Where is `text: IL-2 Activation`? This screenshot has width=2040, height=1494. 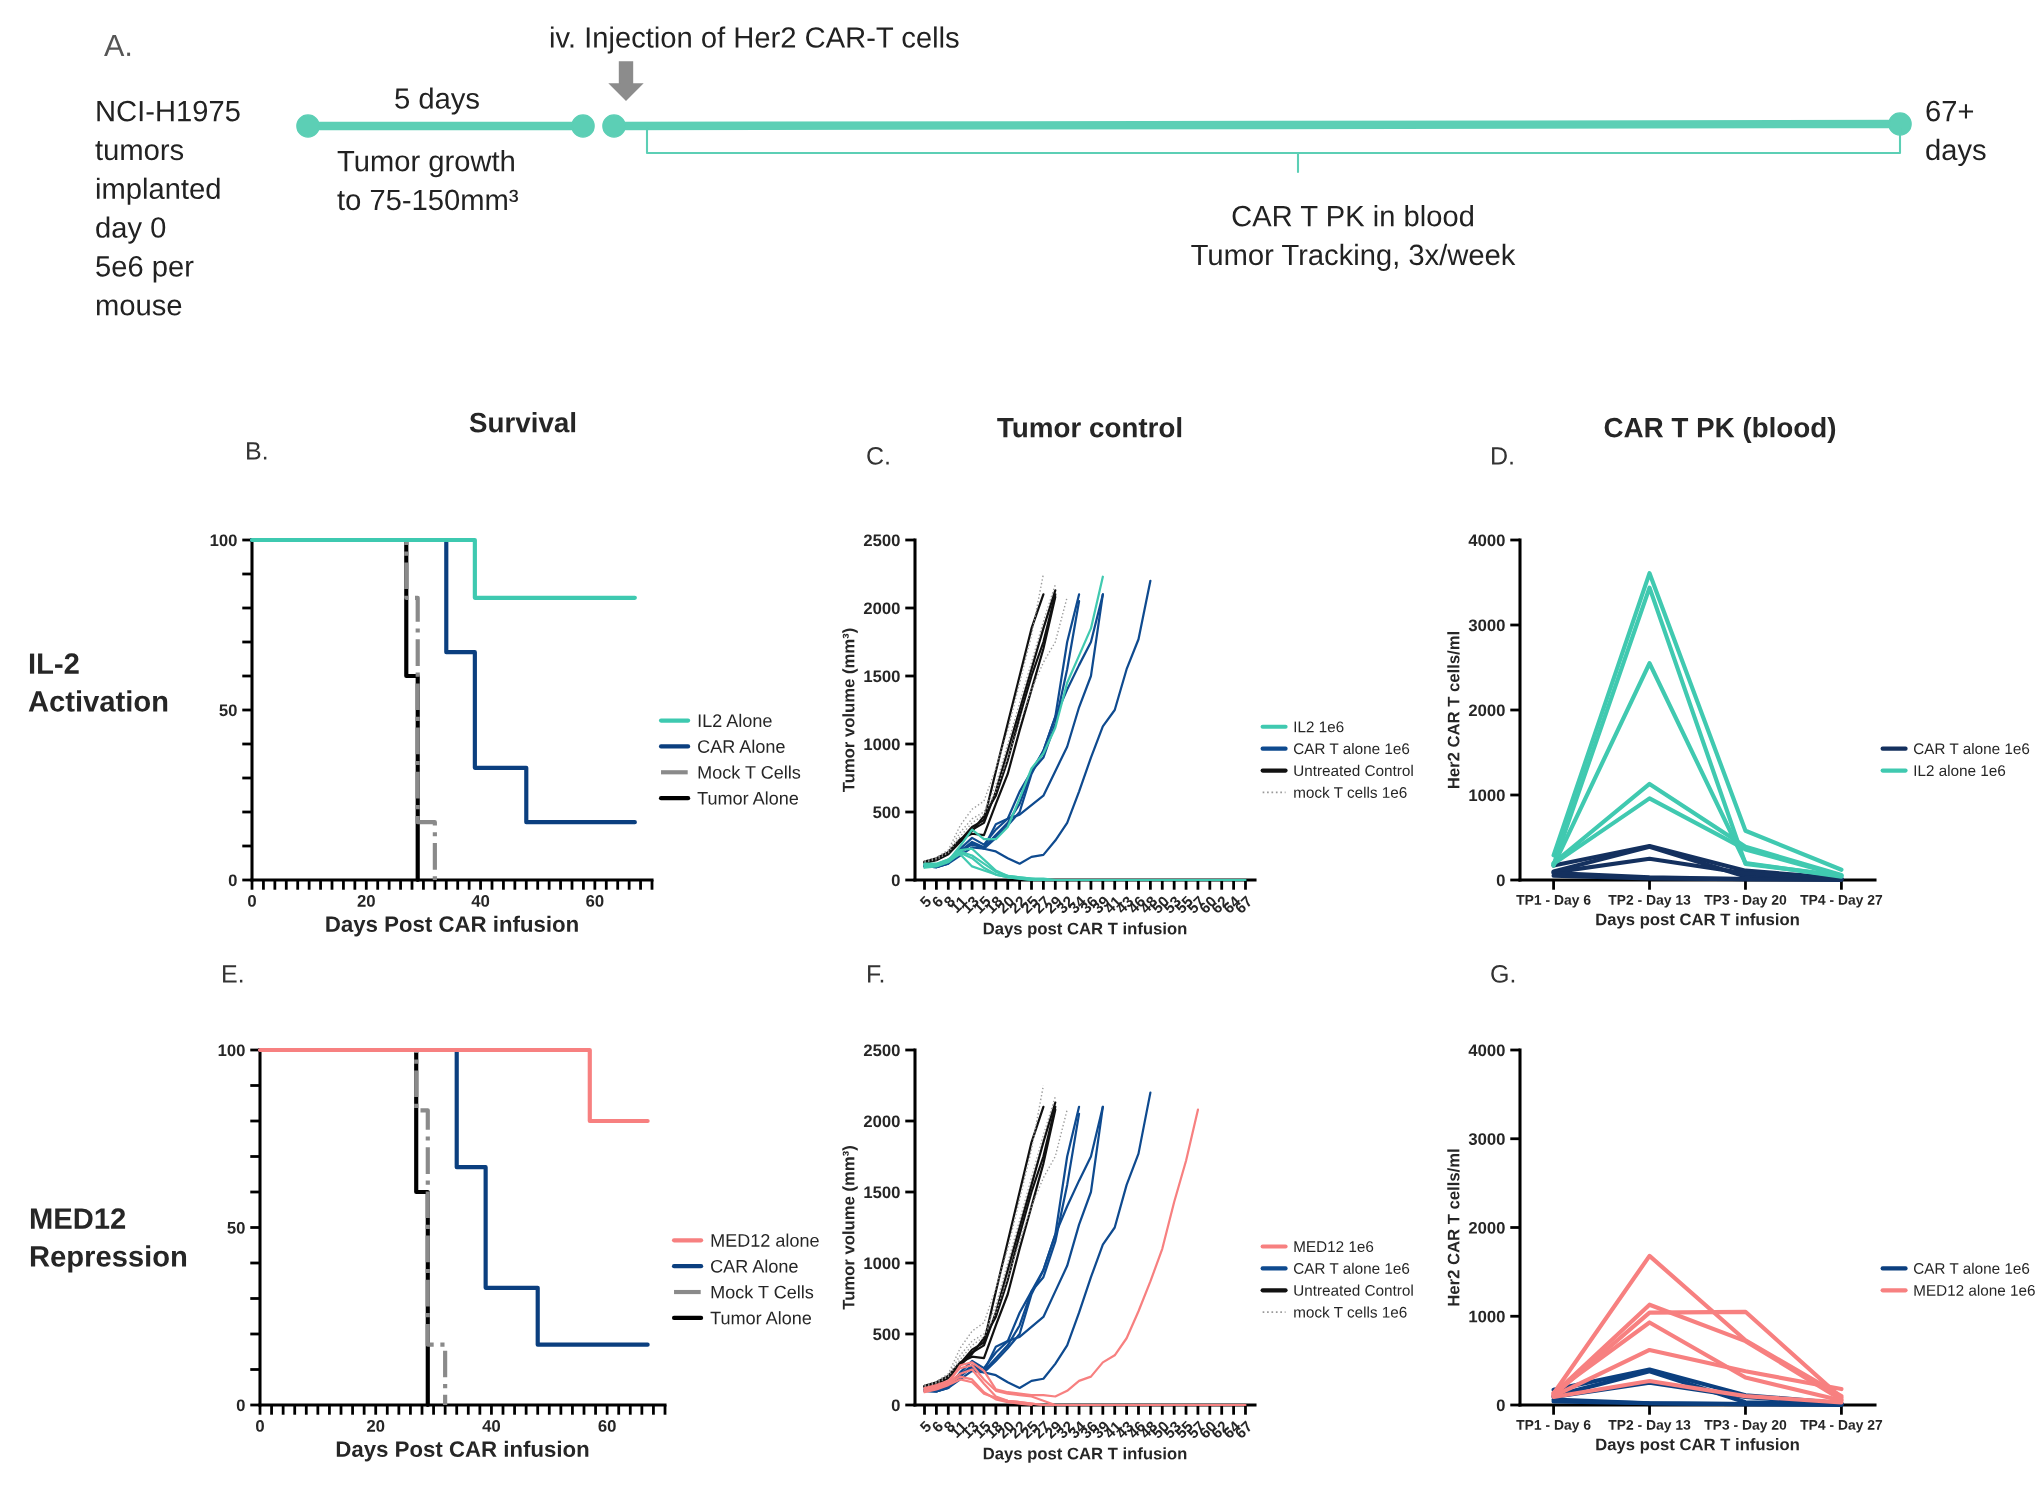
text: IL-2 Activation is located at coordinates (98, 682).